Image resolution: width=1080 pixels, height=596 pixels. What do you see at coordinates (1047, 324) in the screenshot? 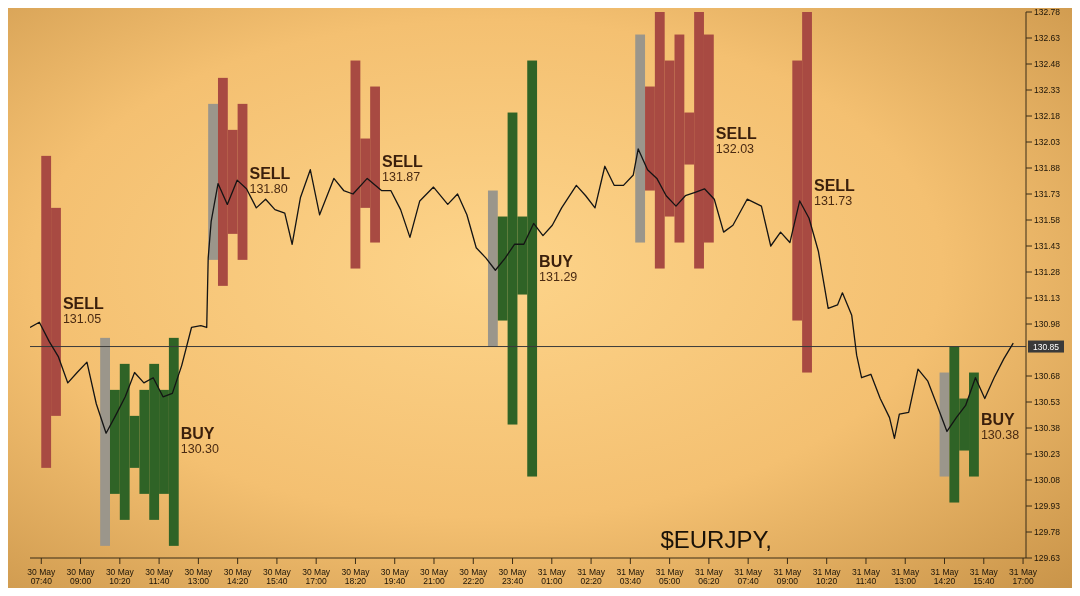
I see `y-tick-label: 130.98` at bounding box center [1047, 324].